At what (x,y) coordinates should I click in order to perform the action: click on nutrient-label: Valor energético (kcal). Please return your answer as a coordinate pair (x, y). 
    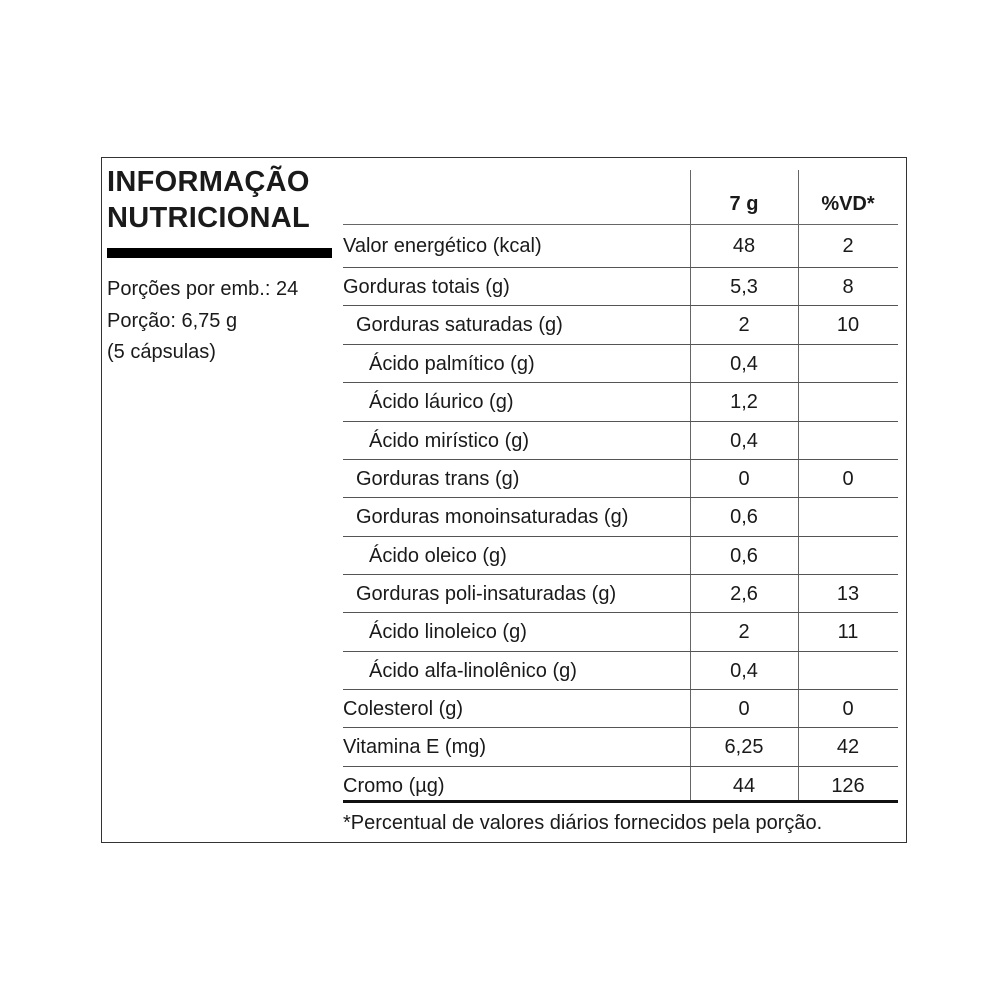
    Looking at the image, I should click on (442, 246).